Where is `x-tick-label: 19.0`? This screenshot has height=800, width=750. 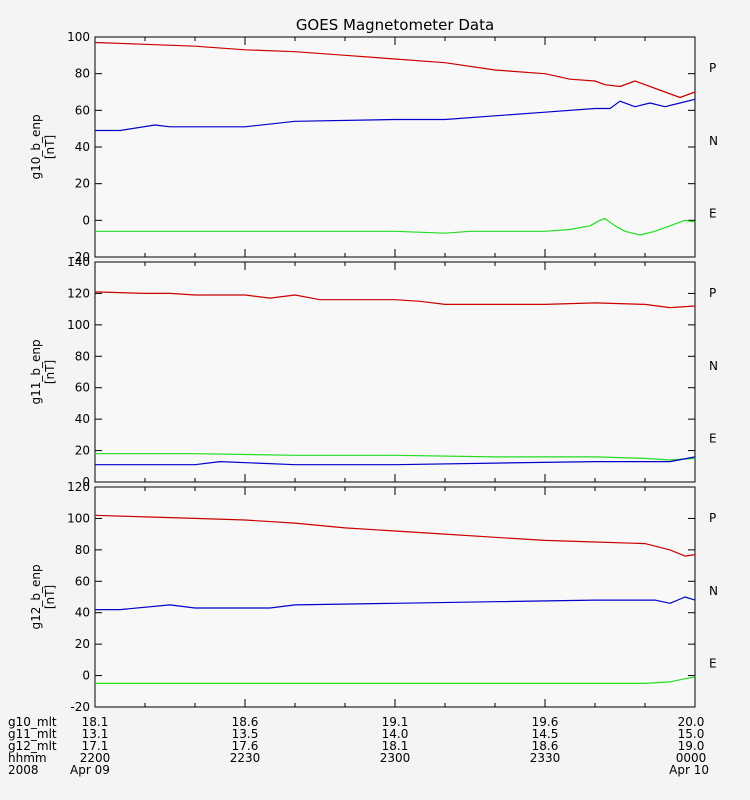
x-tick-label: 19.0 is located at coordinates (691, 746).